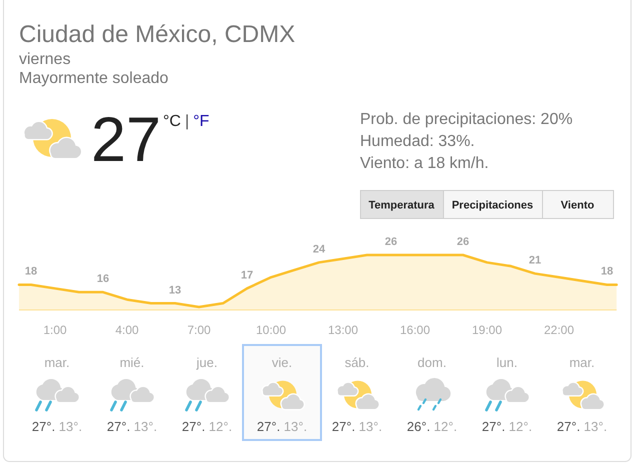 The width and height of the screenshot is (636, 463). I want to click on text: dom., so click(432, 362).